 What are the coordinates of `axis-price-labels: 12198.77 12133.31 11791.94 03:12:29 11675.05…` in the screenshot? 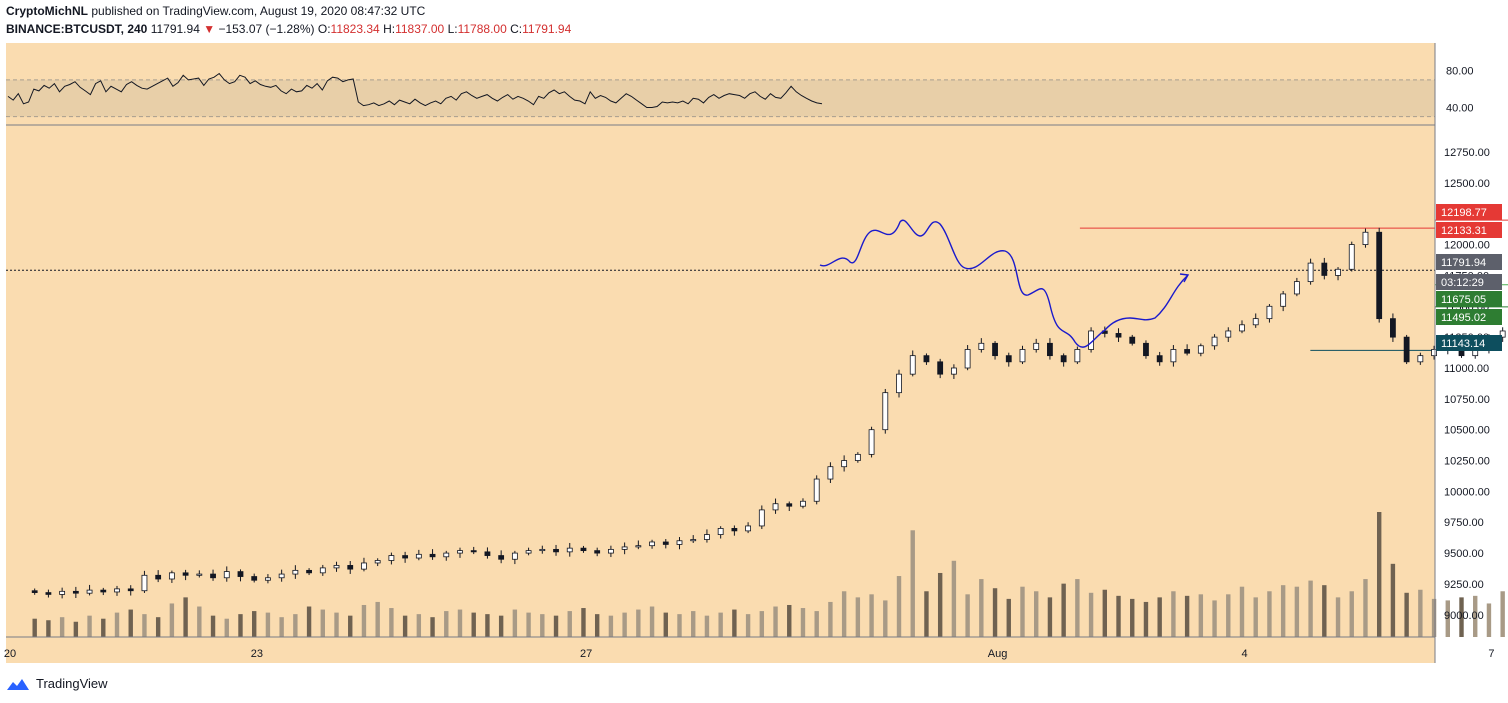 It's located at (1469, 277).